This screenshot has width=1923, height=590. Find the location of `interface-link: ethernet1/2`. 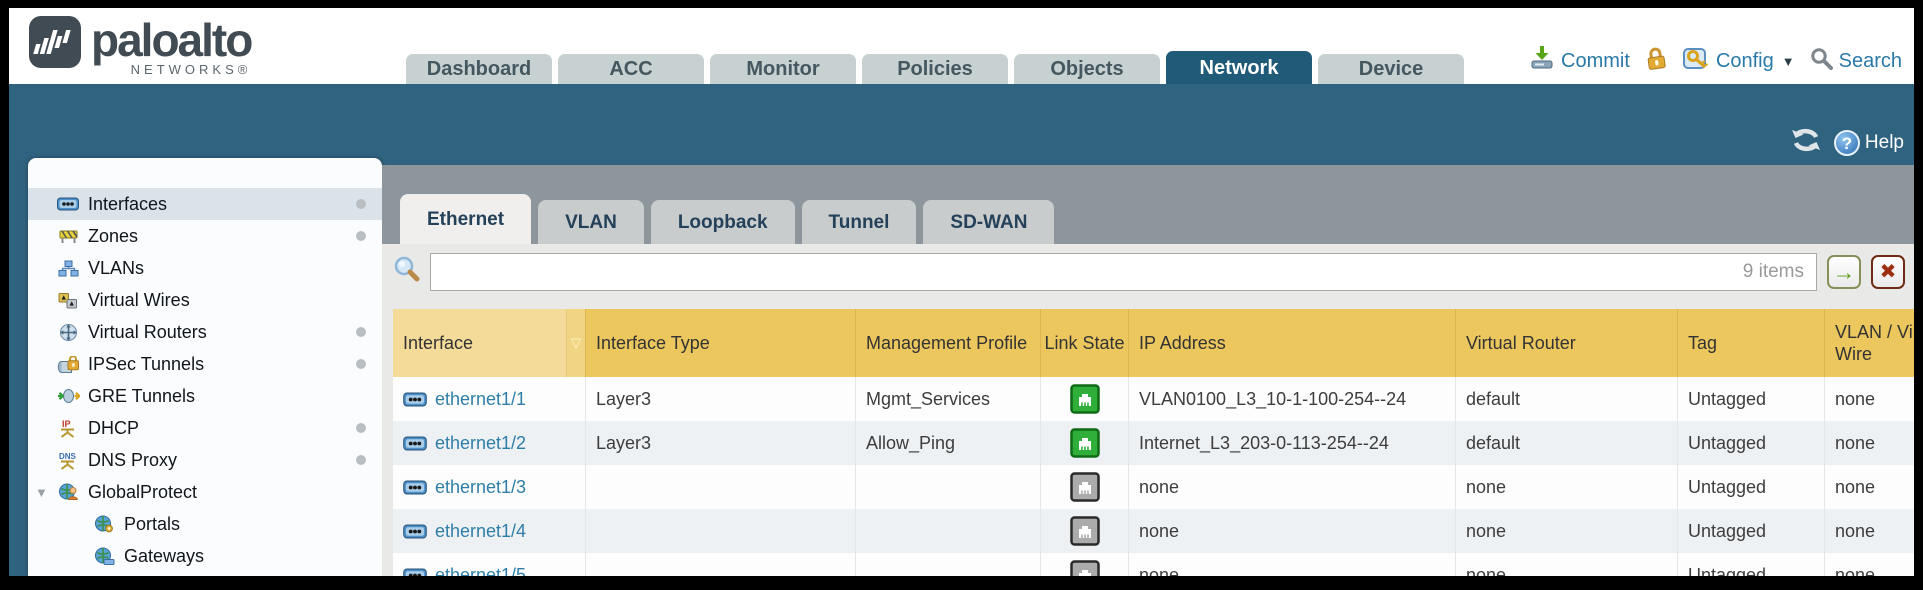

interface-link: ethernet1/2 is located at coordinates (481, 442).